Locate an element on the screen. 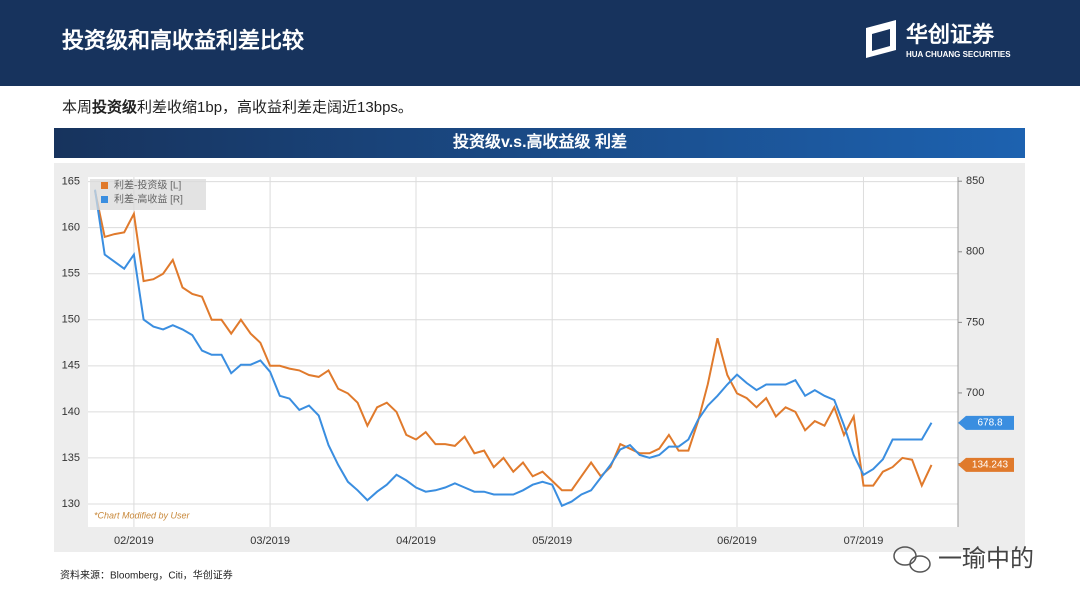 This screenshot has width=1080, height=608. chart-title: 投资级v.s.高收益级 利差 is located at coordinates (540, 141).